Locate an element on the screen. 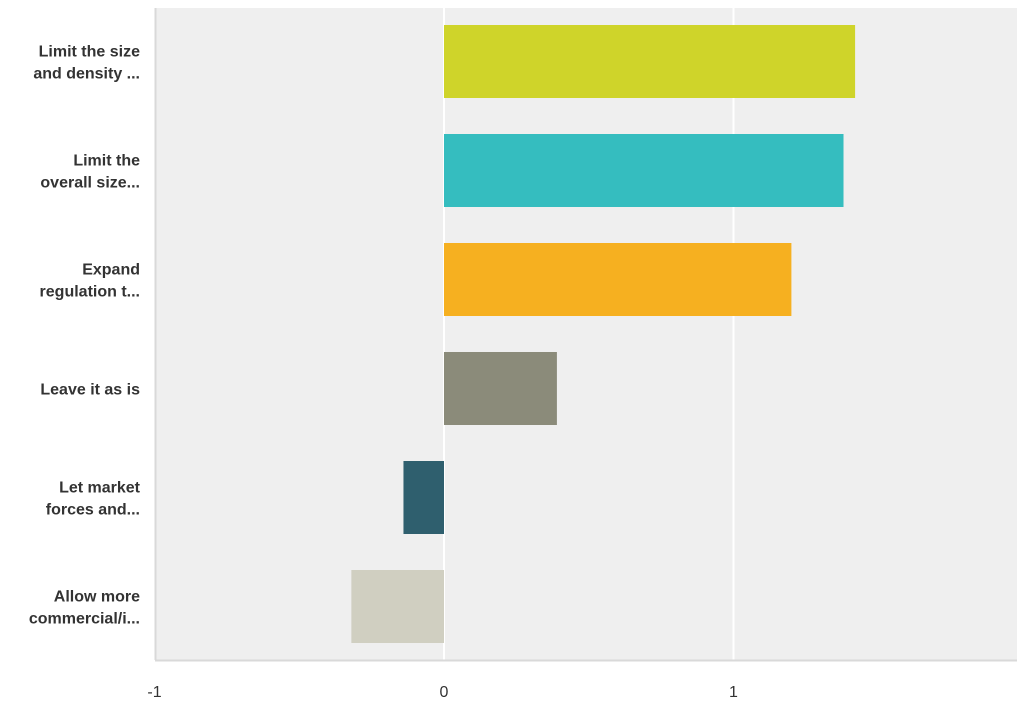 This screenshot has width=1017, height=703. category-label-line: Limit the size is located at coordinates (89, 52).